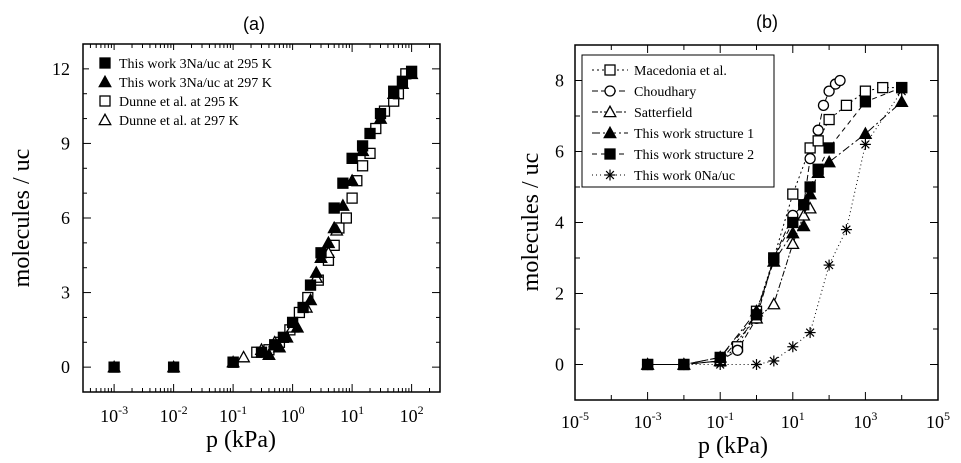 This screenshot has width=961, height=463. What do you see at coordinates (665, 92) in the screenshot?
I see `panel-b-legend-label: Choudhary` at bounding box center [665, 92].